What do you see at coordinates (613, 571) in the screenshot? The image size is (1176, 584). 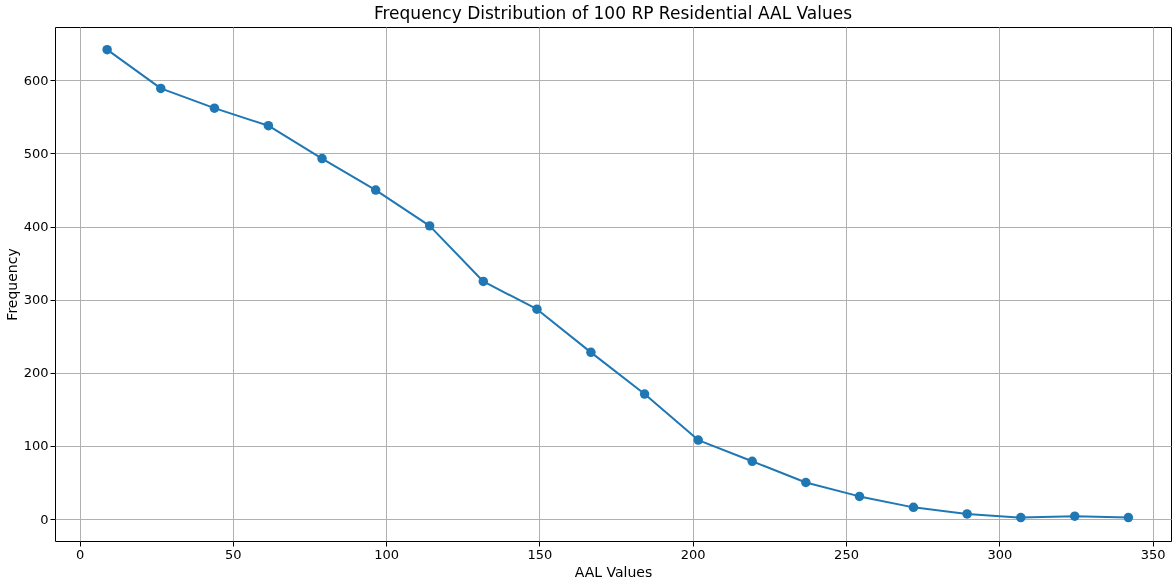 I see `x-axis-title: AAL Values` at bounding box center [613, 571].